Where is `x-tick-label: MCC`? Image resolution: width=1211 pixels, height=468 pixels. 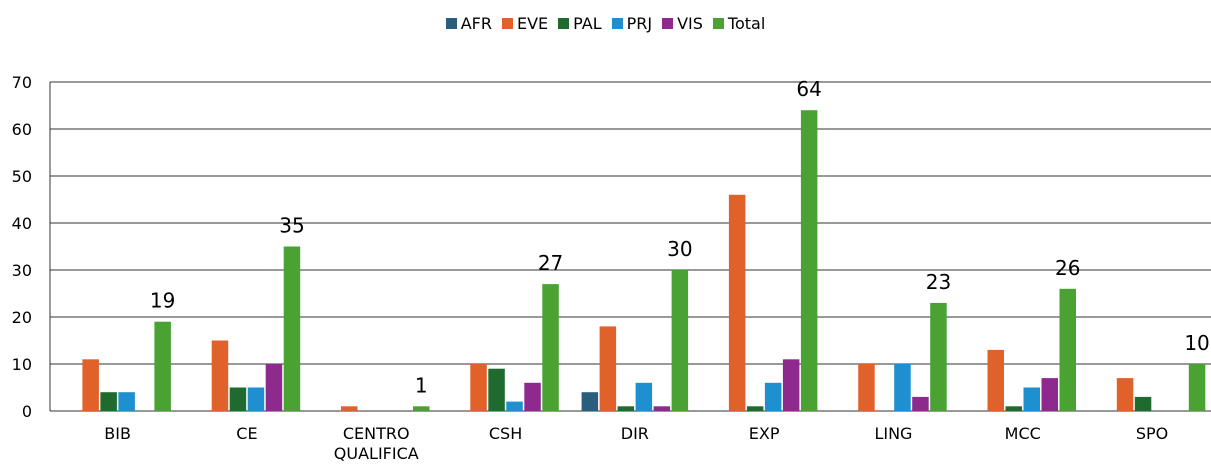
x-tick-label: MCC is located at coordinates (1022, 433).